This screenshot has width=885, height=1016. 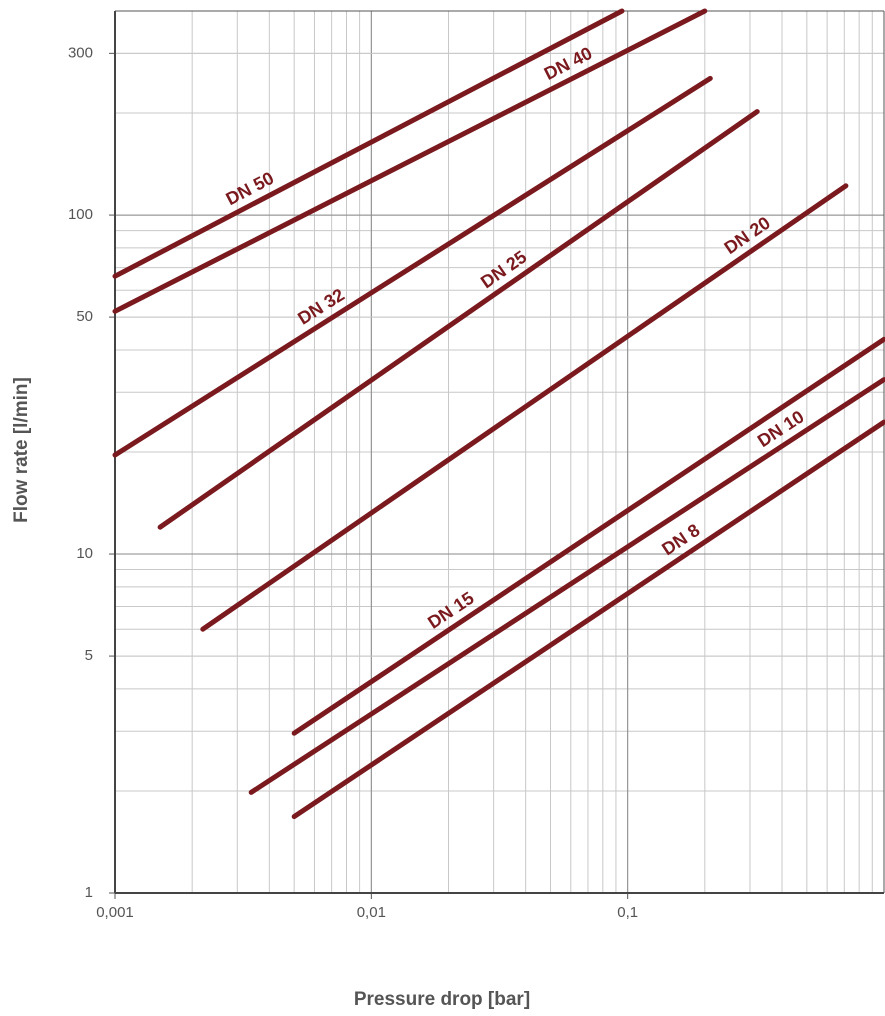 What do you see at coordinates (89, 655) in the screenshot?
I see `y-tick-label: 5` at bounding box center [89, 655].